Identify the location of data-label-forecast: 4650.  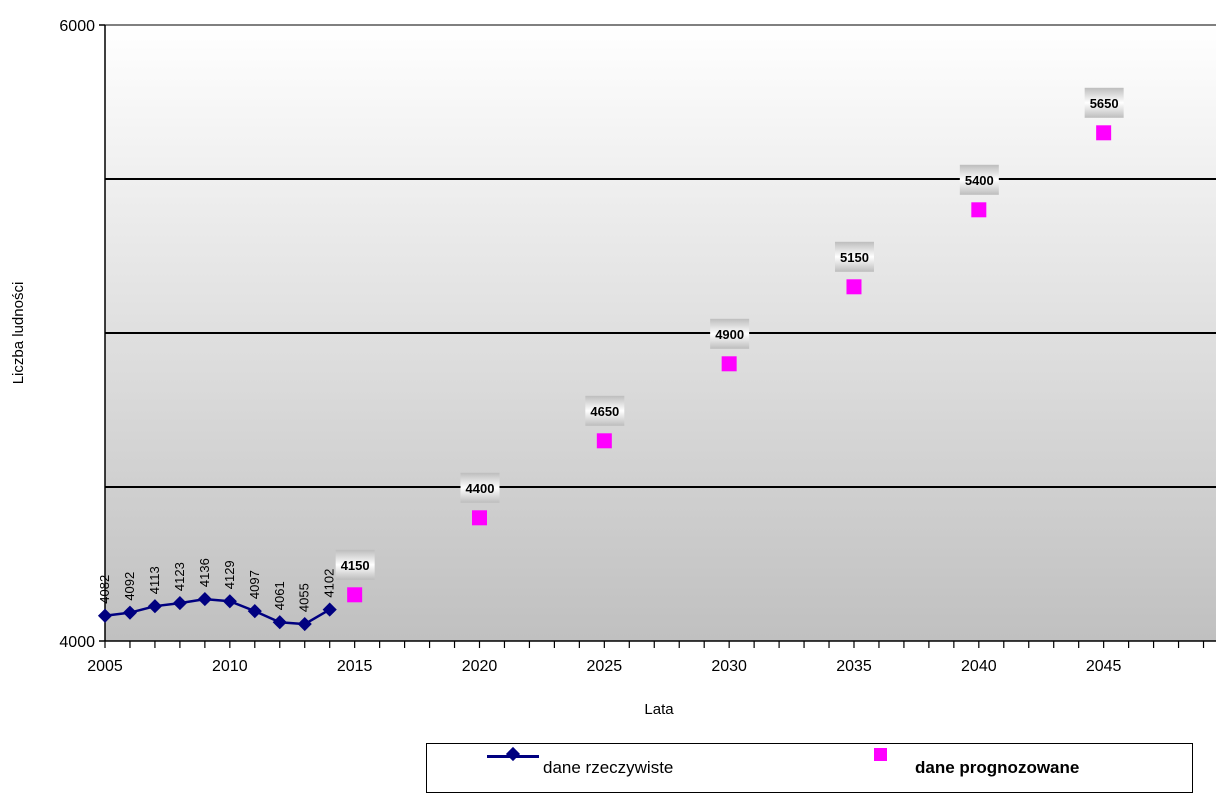
(604, 411).